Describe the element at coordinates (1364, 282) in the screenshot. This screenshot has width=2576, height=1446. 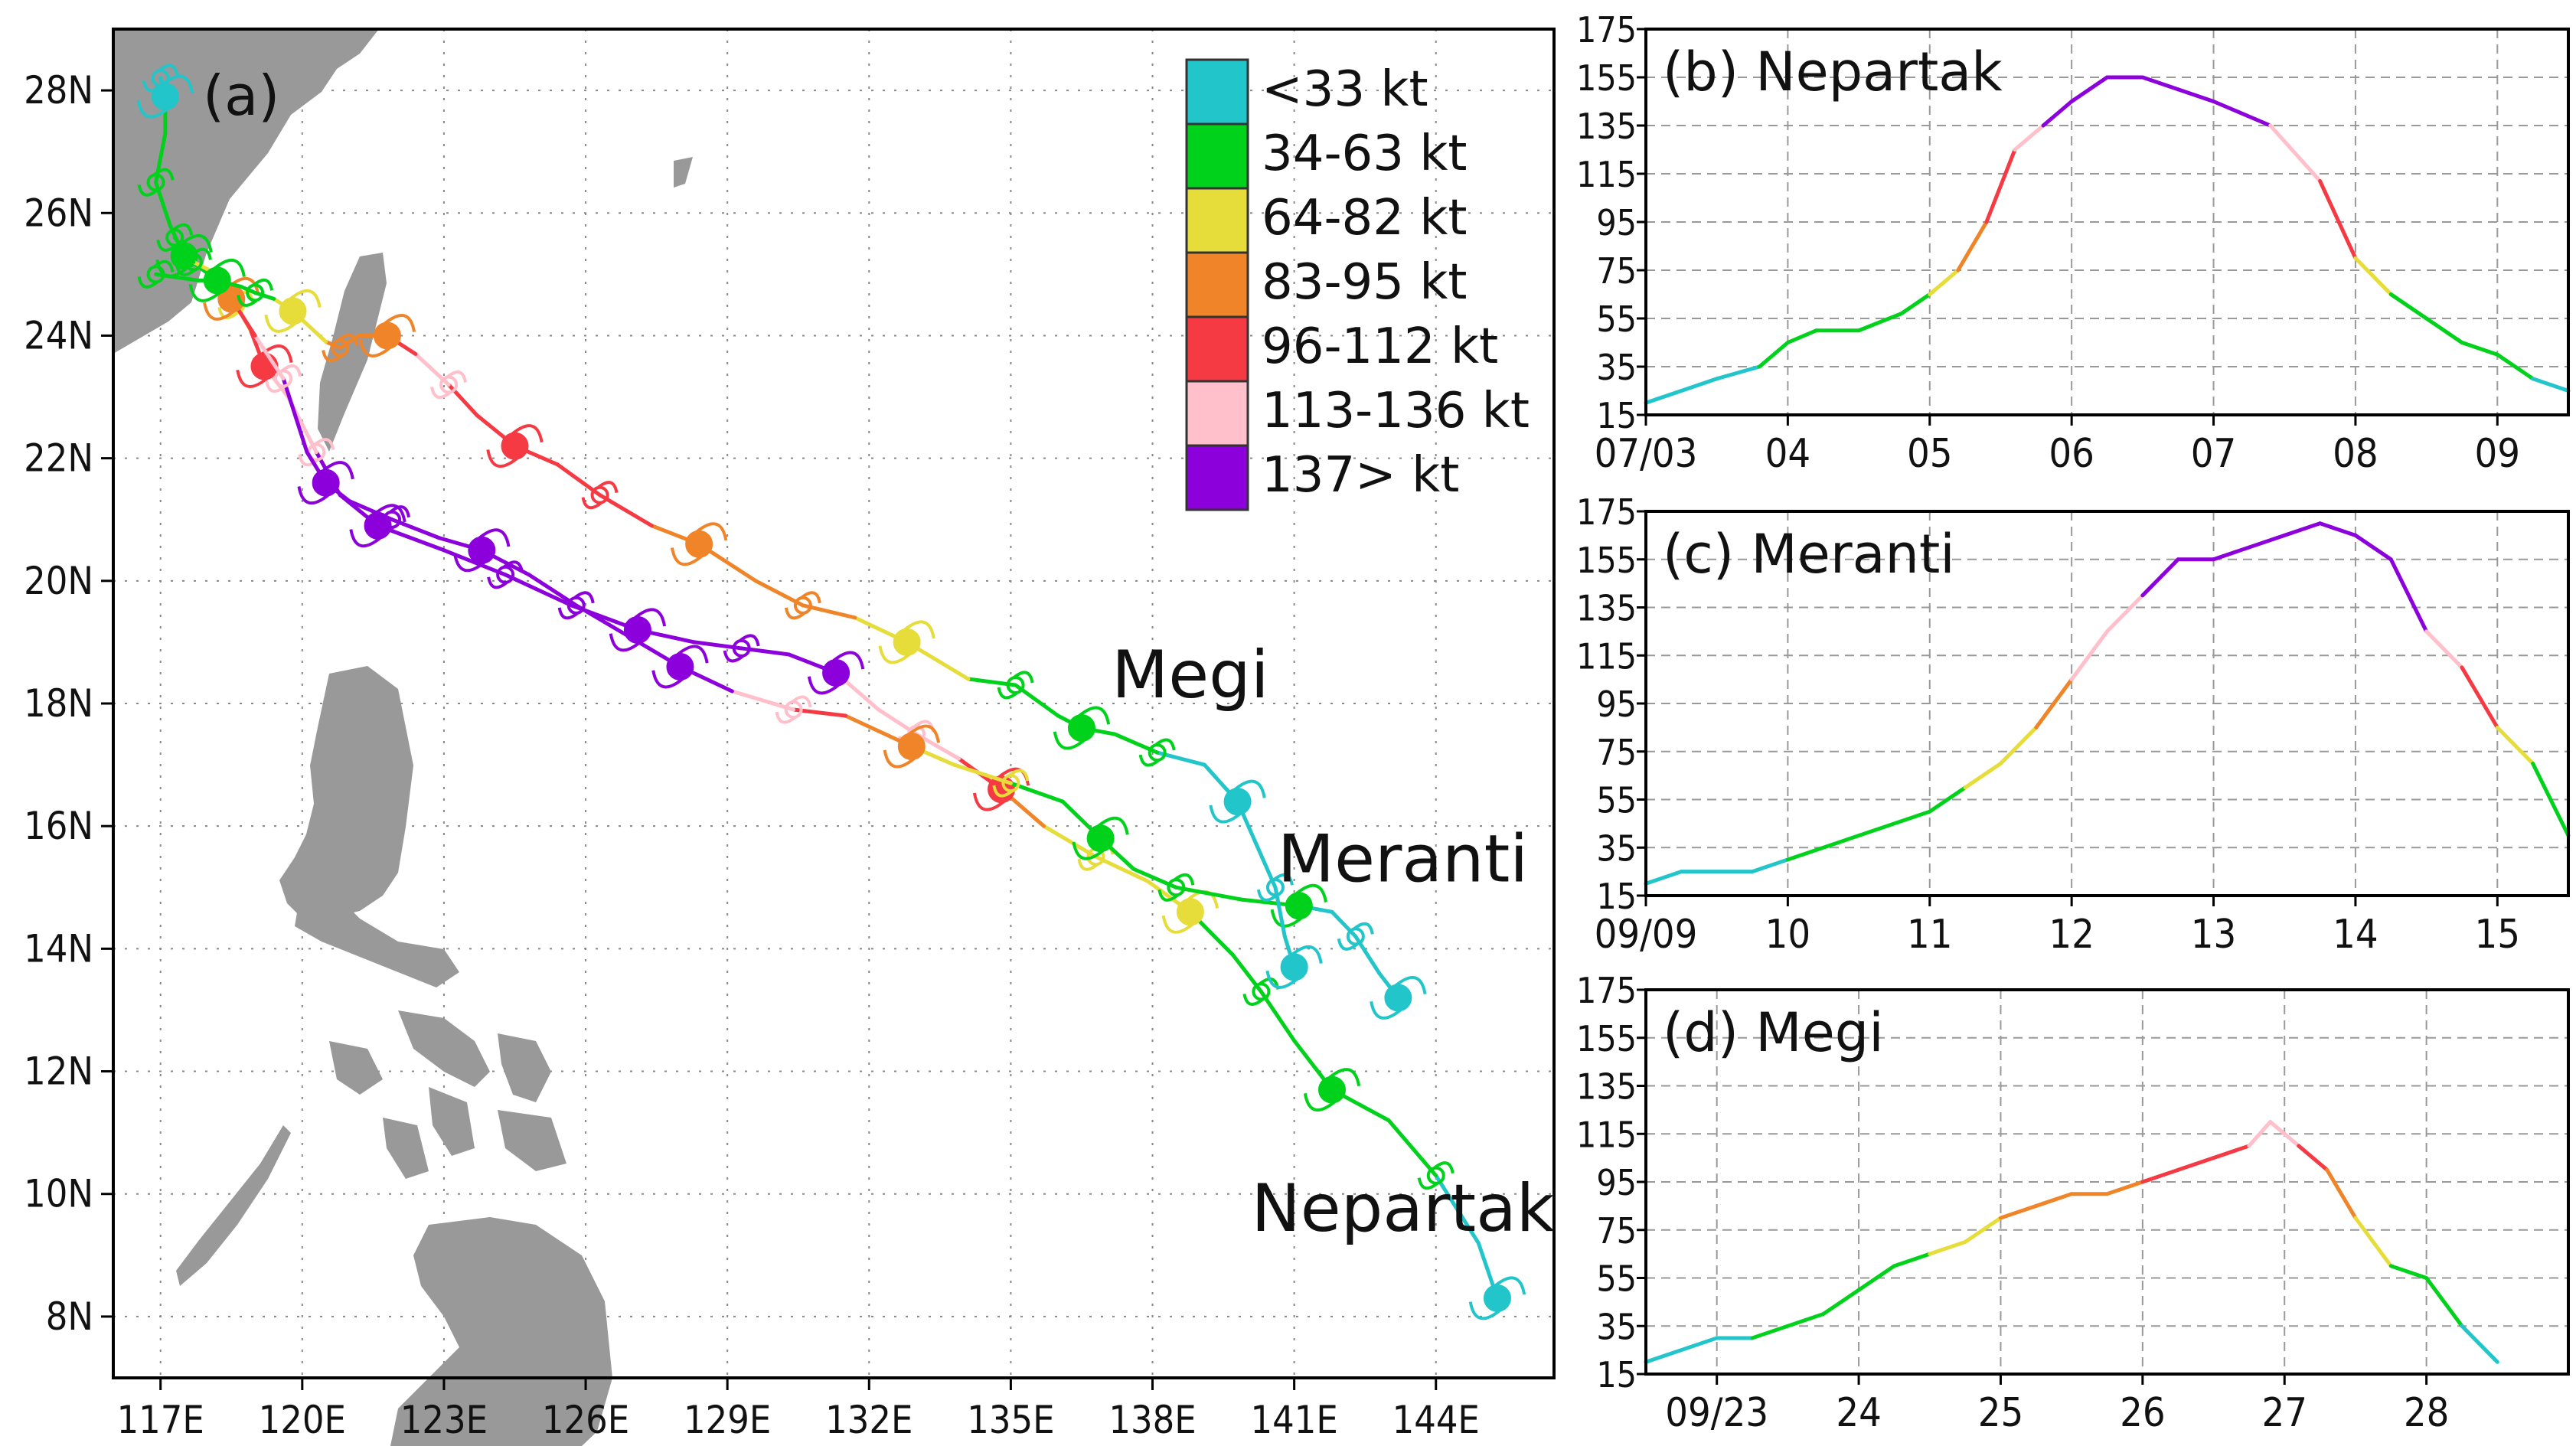
I see `legend-label: 83-95 kt` at that location.